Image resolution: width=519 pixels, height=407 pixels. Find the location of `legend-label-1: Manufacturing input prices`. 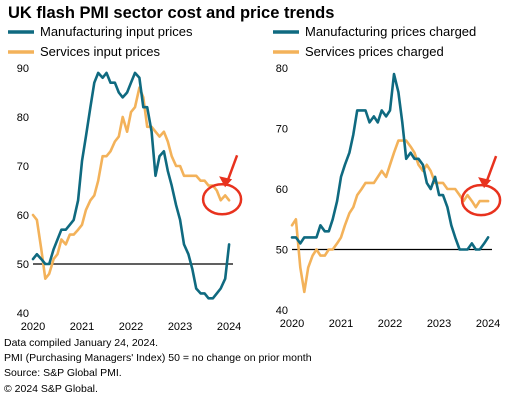

legend-label-1: Manufacturing input prices is located at coordinates (116, 31).